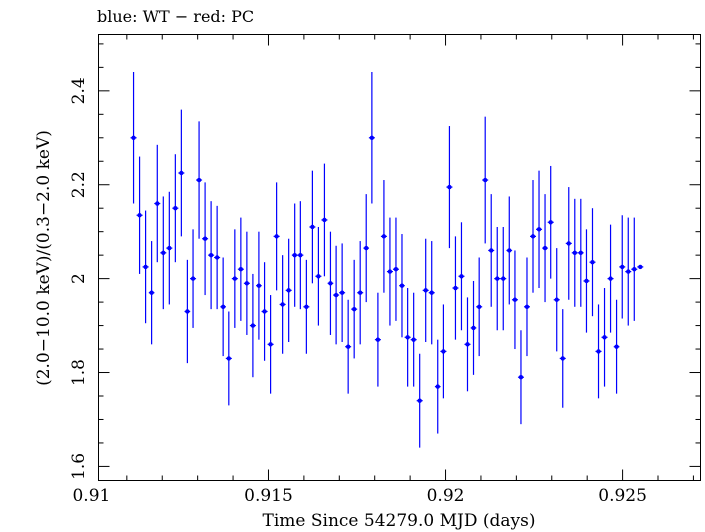  What do you see at coordinates (175, 16) in the screenshot?
I see `chart-title: blue: WT − red: PC` at bounding box center [175, 16].